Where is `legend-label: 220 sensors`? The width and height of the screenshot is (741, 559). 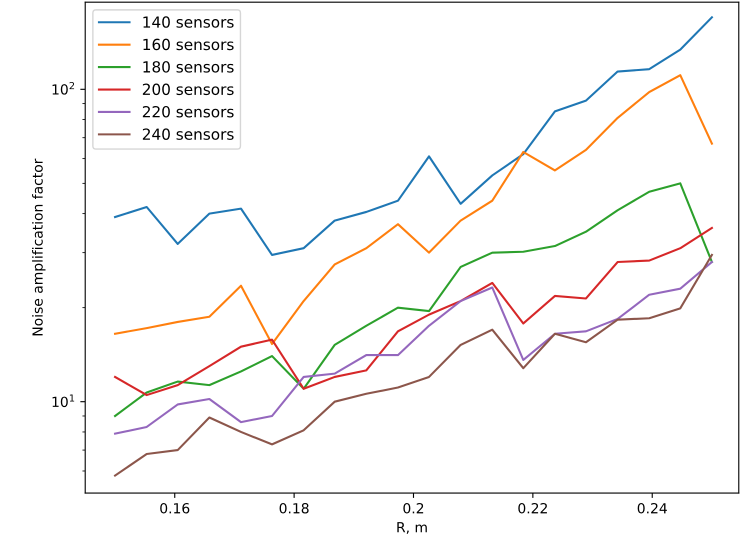 legend-label: 220 sensors is located at coordinates (188, 112).